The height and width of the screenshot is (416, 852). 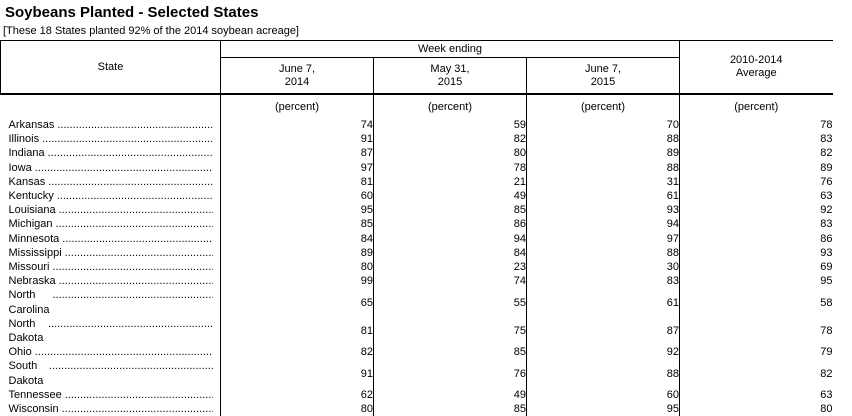 I want to click on date-column-header-3: June 7, 2015, so click(x=603, y=76).